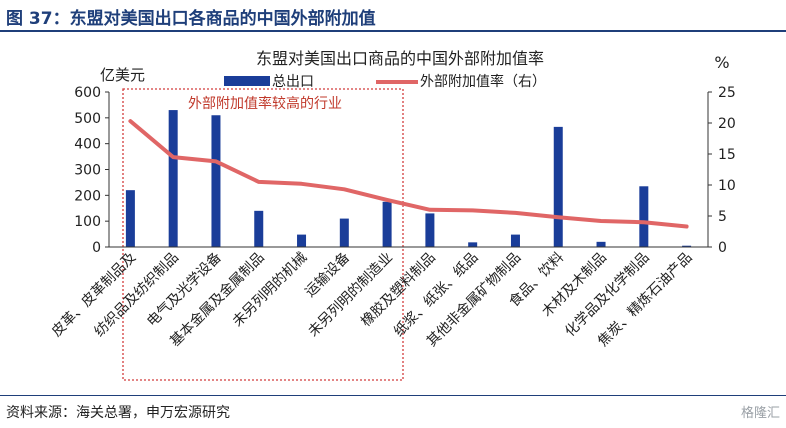 The image size is (786, 428). Describe the element at coordinates (87, 171) in the screenshot. I see `left-tick-label: 300` at that location.